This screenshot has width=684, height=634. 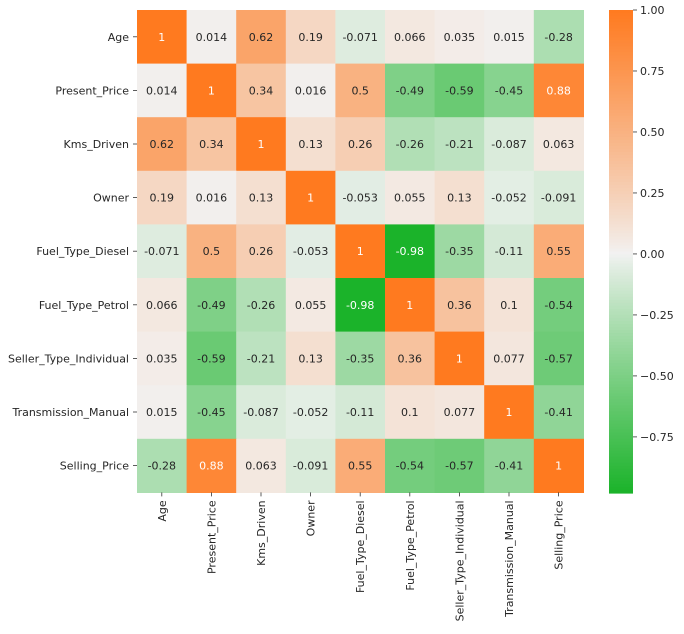 What do you see at coordinates (410, 90) in the screenshot?
I see `cell-value-label: -0.49` at bounding box center [410, 90].